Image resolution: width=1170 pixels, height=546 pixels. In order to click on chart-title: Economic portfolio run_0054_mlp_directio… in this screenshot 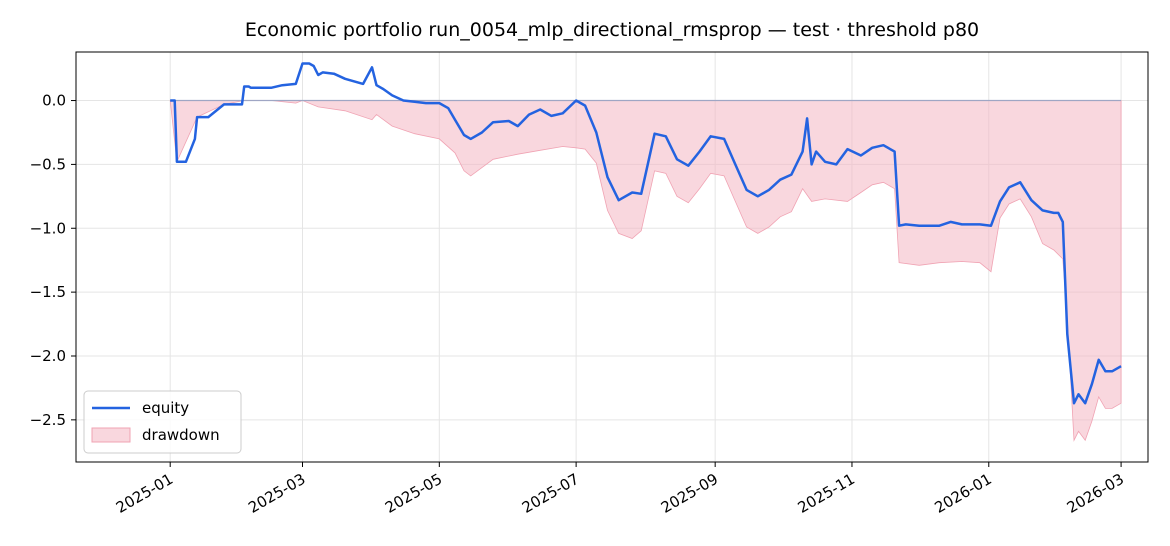, I will do `click(612, 30)`.